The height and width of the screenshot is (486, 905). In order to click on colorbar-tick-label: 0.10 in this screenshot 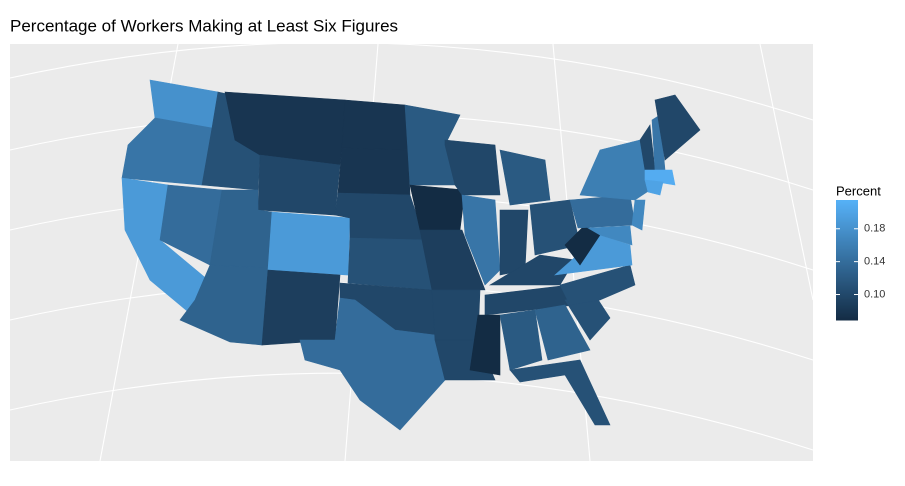, I will do `click(874, 294)`.